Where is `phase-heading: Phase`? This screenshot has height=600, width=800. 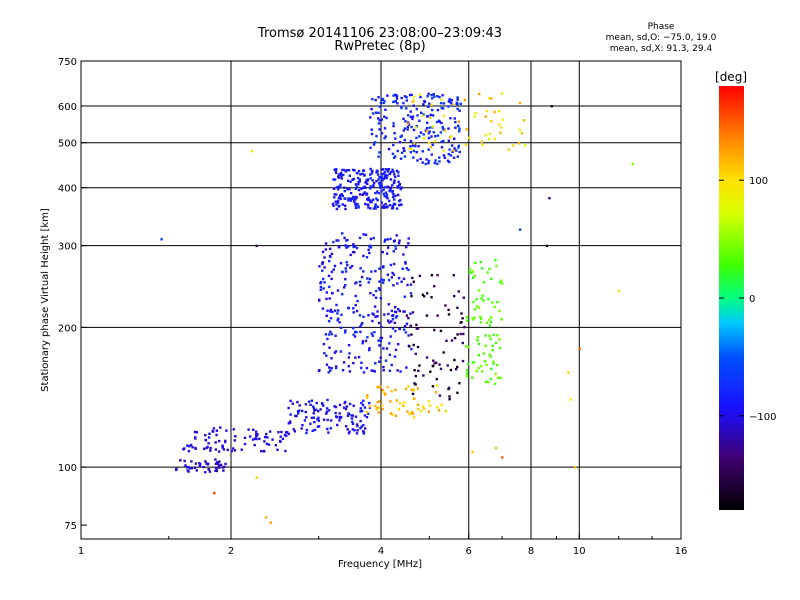 phase-heading: Phase is located at coordinates (661, 27).